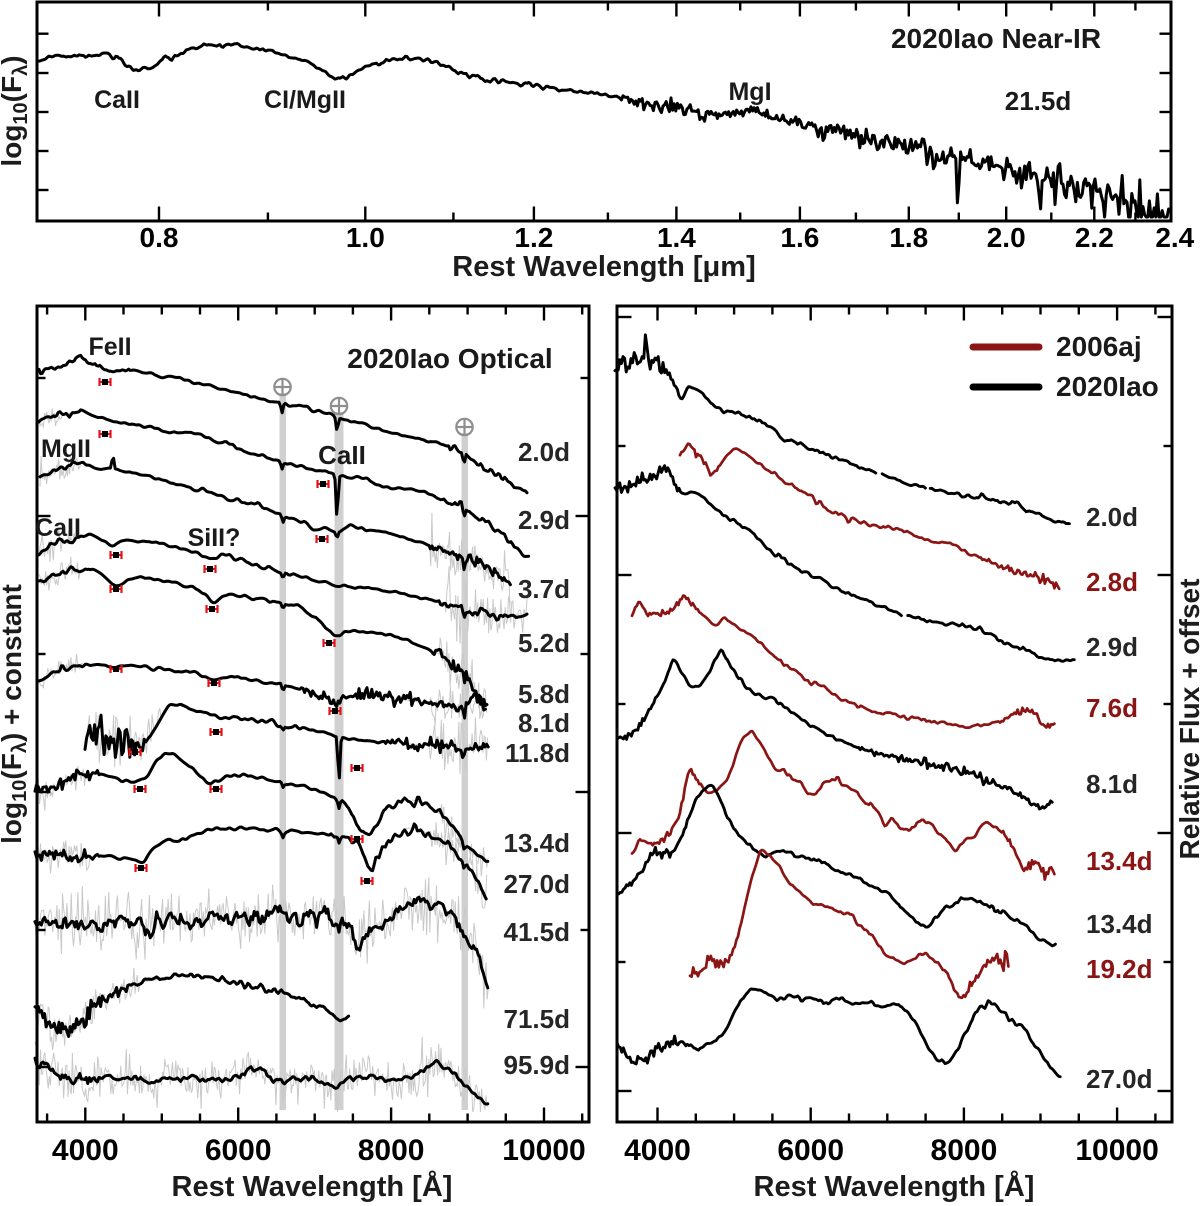 The width and height of the screenshot is (1200, 1206). Describe the element at coordinates (1038, 101) in the screenshot. I see `svg-text: 21.5d` at that location.